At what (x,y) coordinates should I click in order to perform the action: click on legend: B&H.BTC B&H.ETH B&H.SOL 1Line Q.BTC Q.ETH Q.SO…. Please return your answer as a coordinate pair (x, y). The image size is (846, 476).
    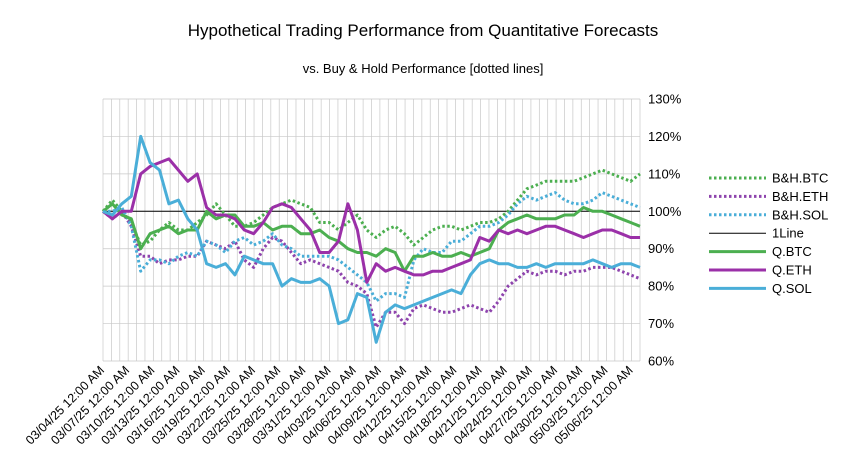
    Looking at the image, I should click on (768, 233).